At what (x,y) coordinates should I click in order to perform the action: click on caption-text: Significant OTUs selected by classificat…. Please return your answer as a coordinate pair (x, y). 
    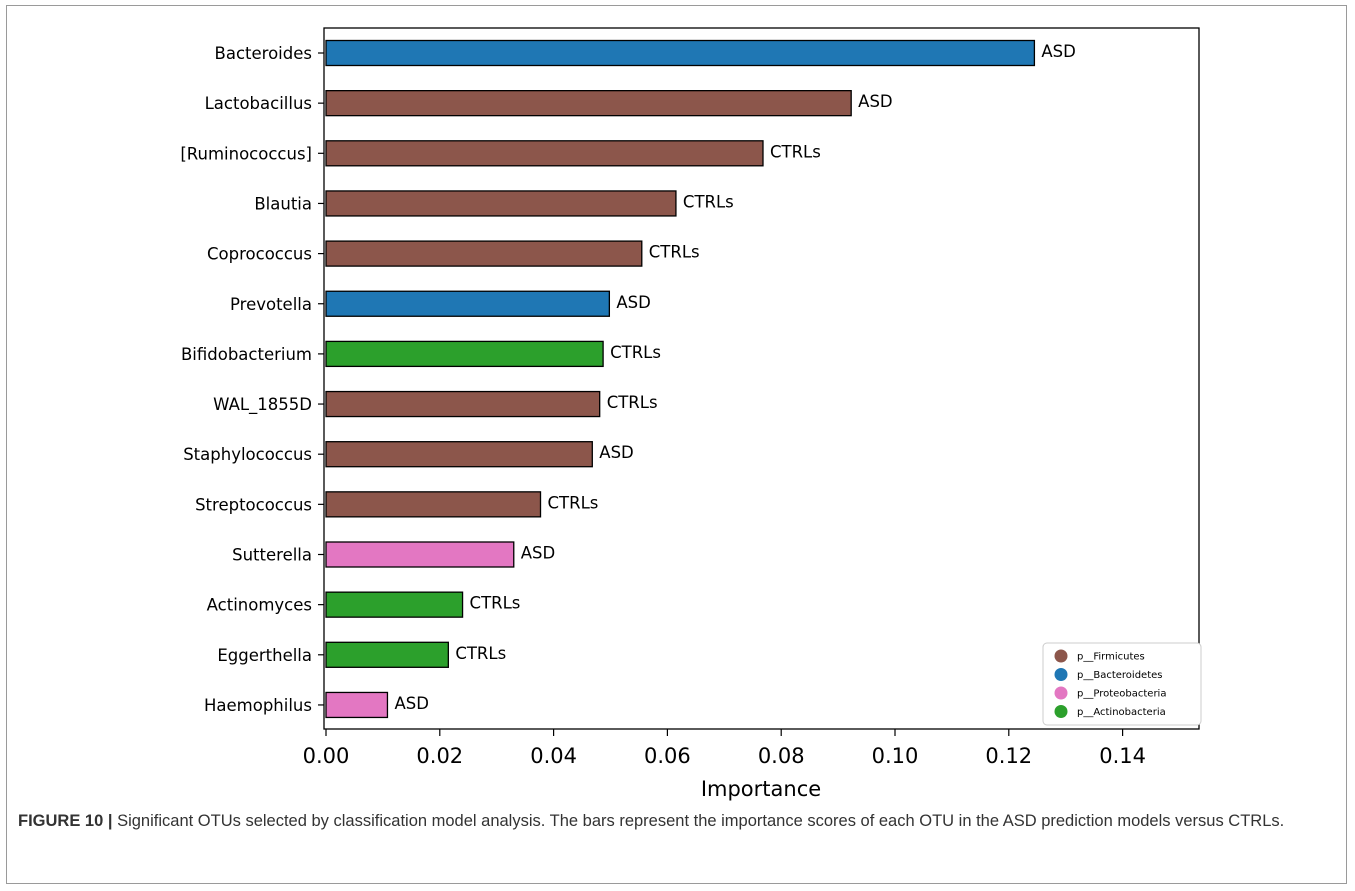
    Looking at the image, I should click on (701, 821).